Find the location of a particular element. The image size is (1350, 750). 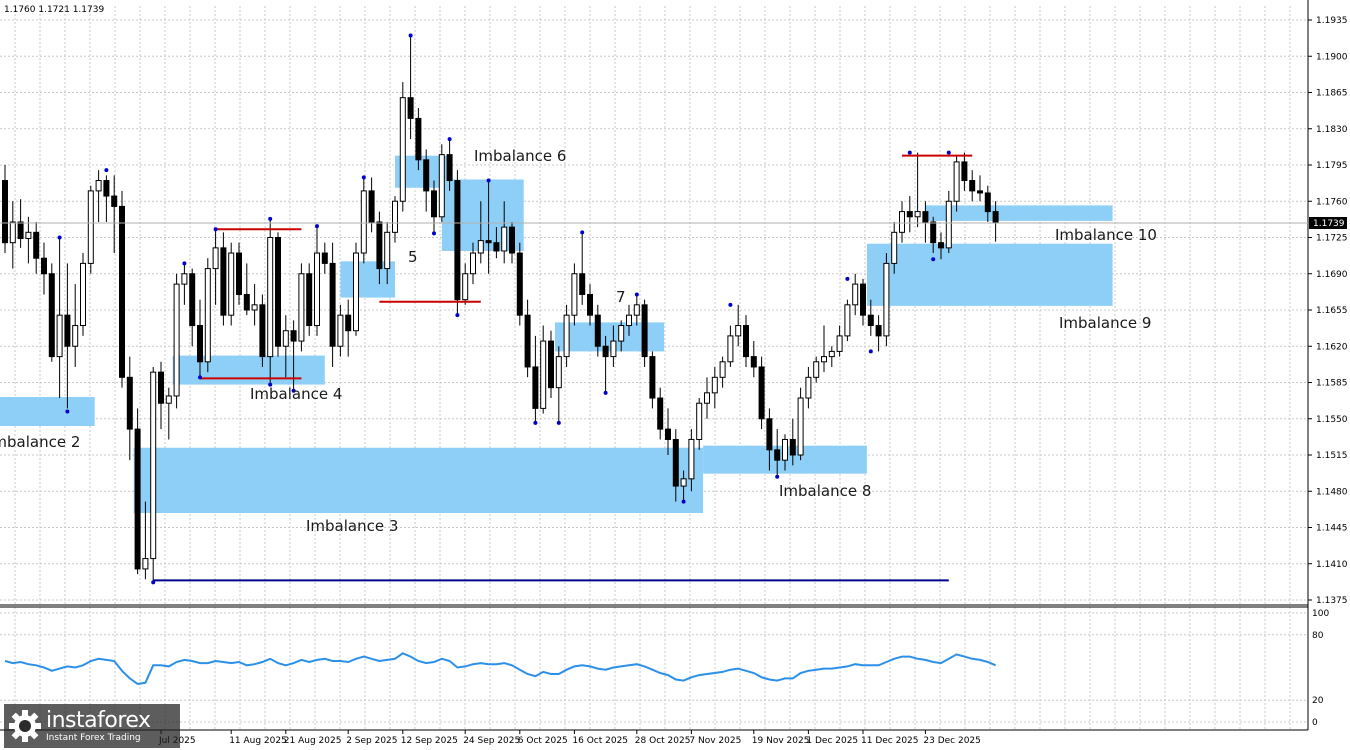

ohlc-readout: 1.1760 1.1721 1.1739 is located at coordinates (54, 10).